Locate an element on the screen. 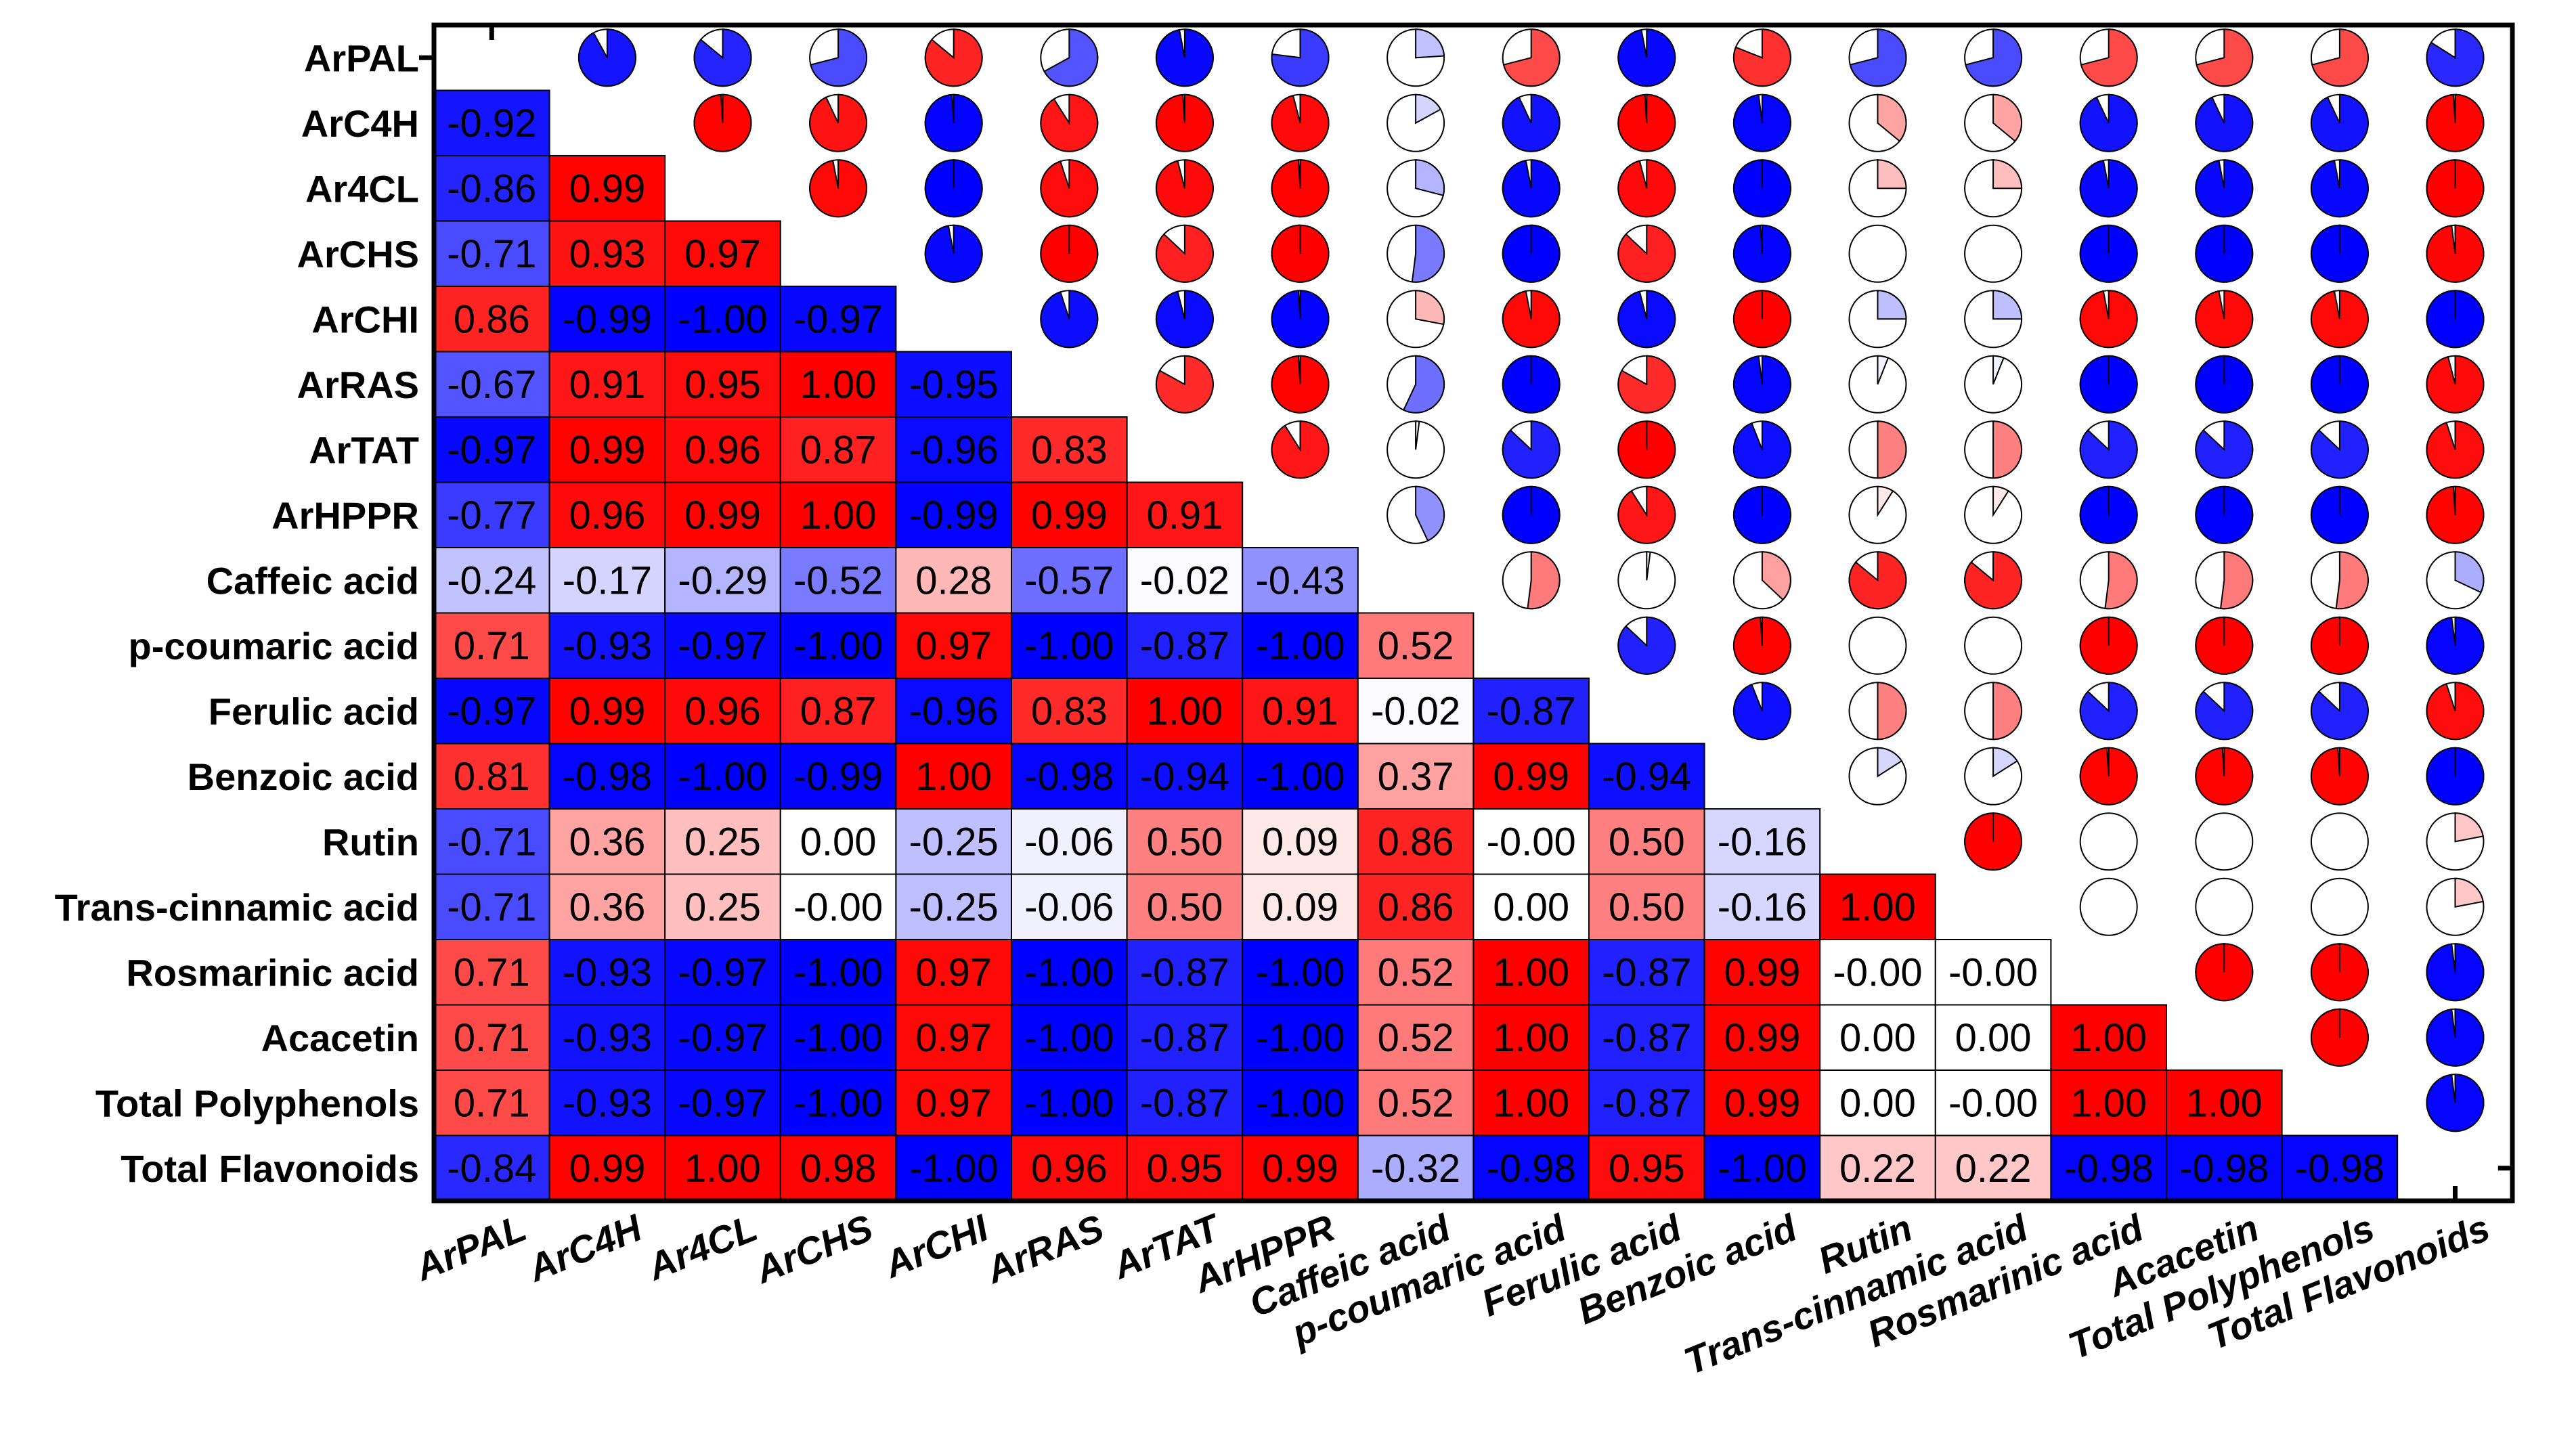 The height and width of the screenshot is (1456, 2553). cell-value-label-17-4: -1.00 is located at coordinates (954, 1169).